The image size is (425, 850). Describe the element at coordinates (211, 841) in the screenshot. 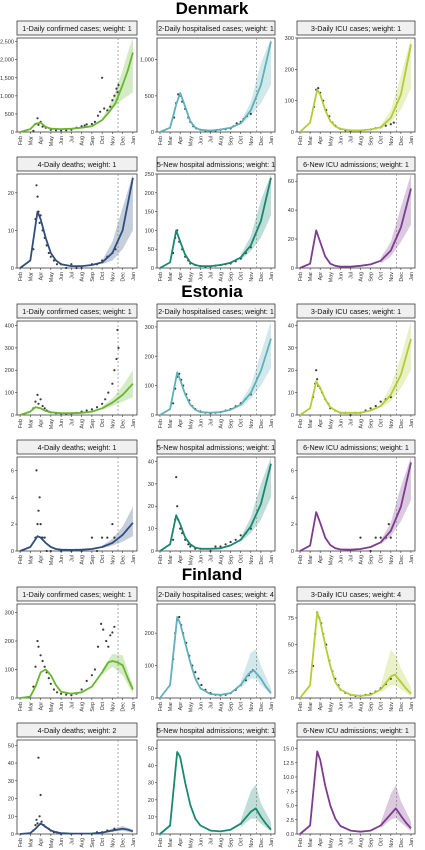

I see `x-tick-label: Jul` at that location.